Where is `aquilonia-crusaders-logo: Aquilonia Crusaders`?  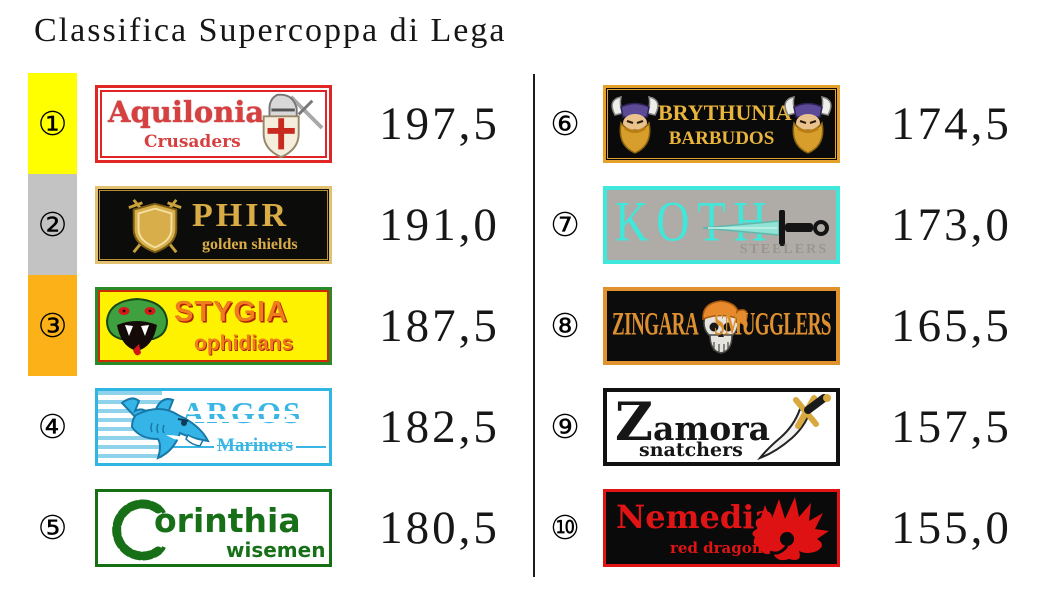
aquilonia-crusaders-logo: Aquilonia Crusaders is located at coordinates (213, 123).